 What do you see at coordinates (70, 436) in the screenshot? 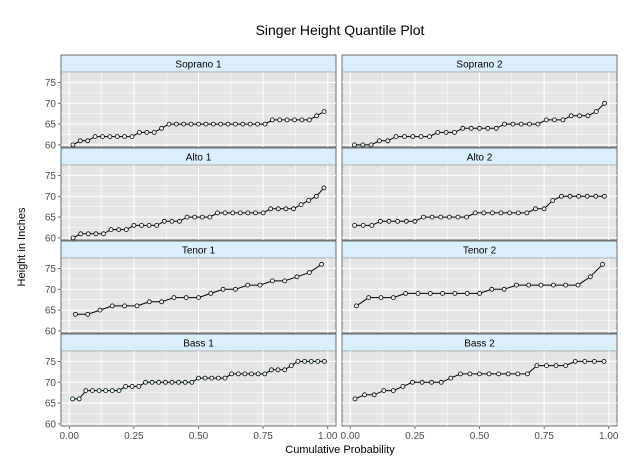
I see `x-tick-label: 0.00` at bounding box center [70, 436].